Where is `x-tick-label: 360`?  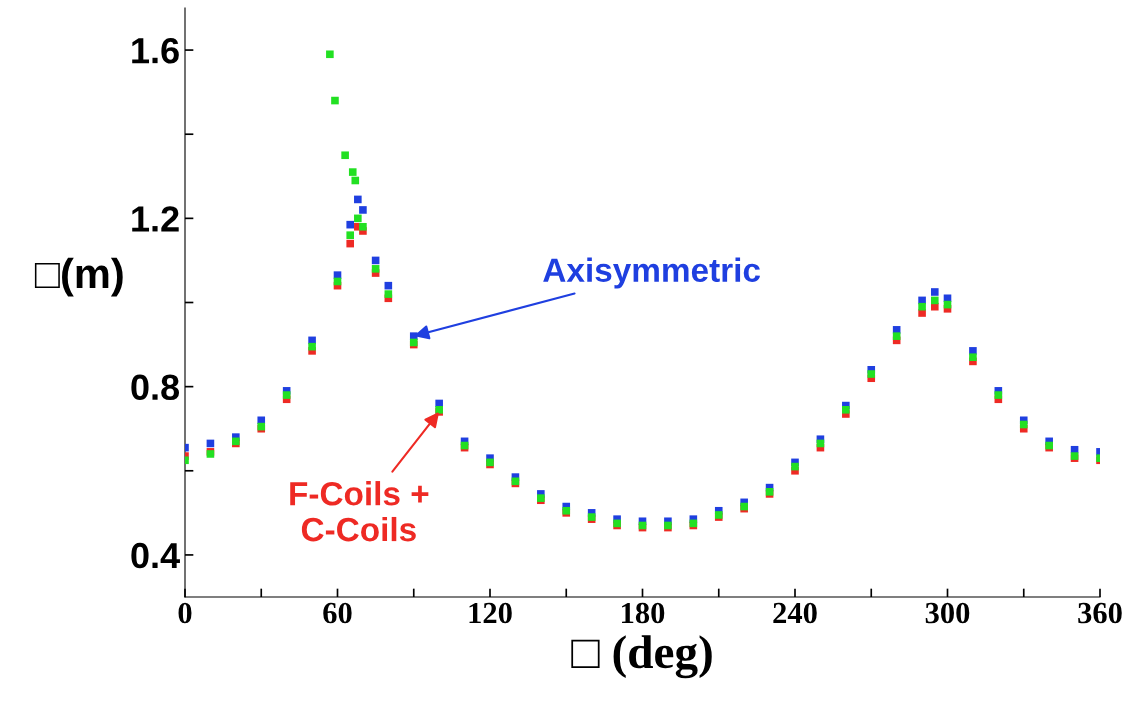 x-tick-label: 360 is located at coordinates (1100, 613).